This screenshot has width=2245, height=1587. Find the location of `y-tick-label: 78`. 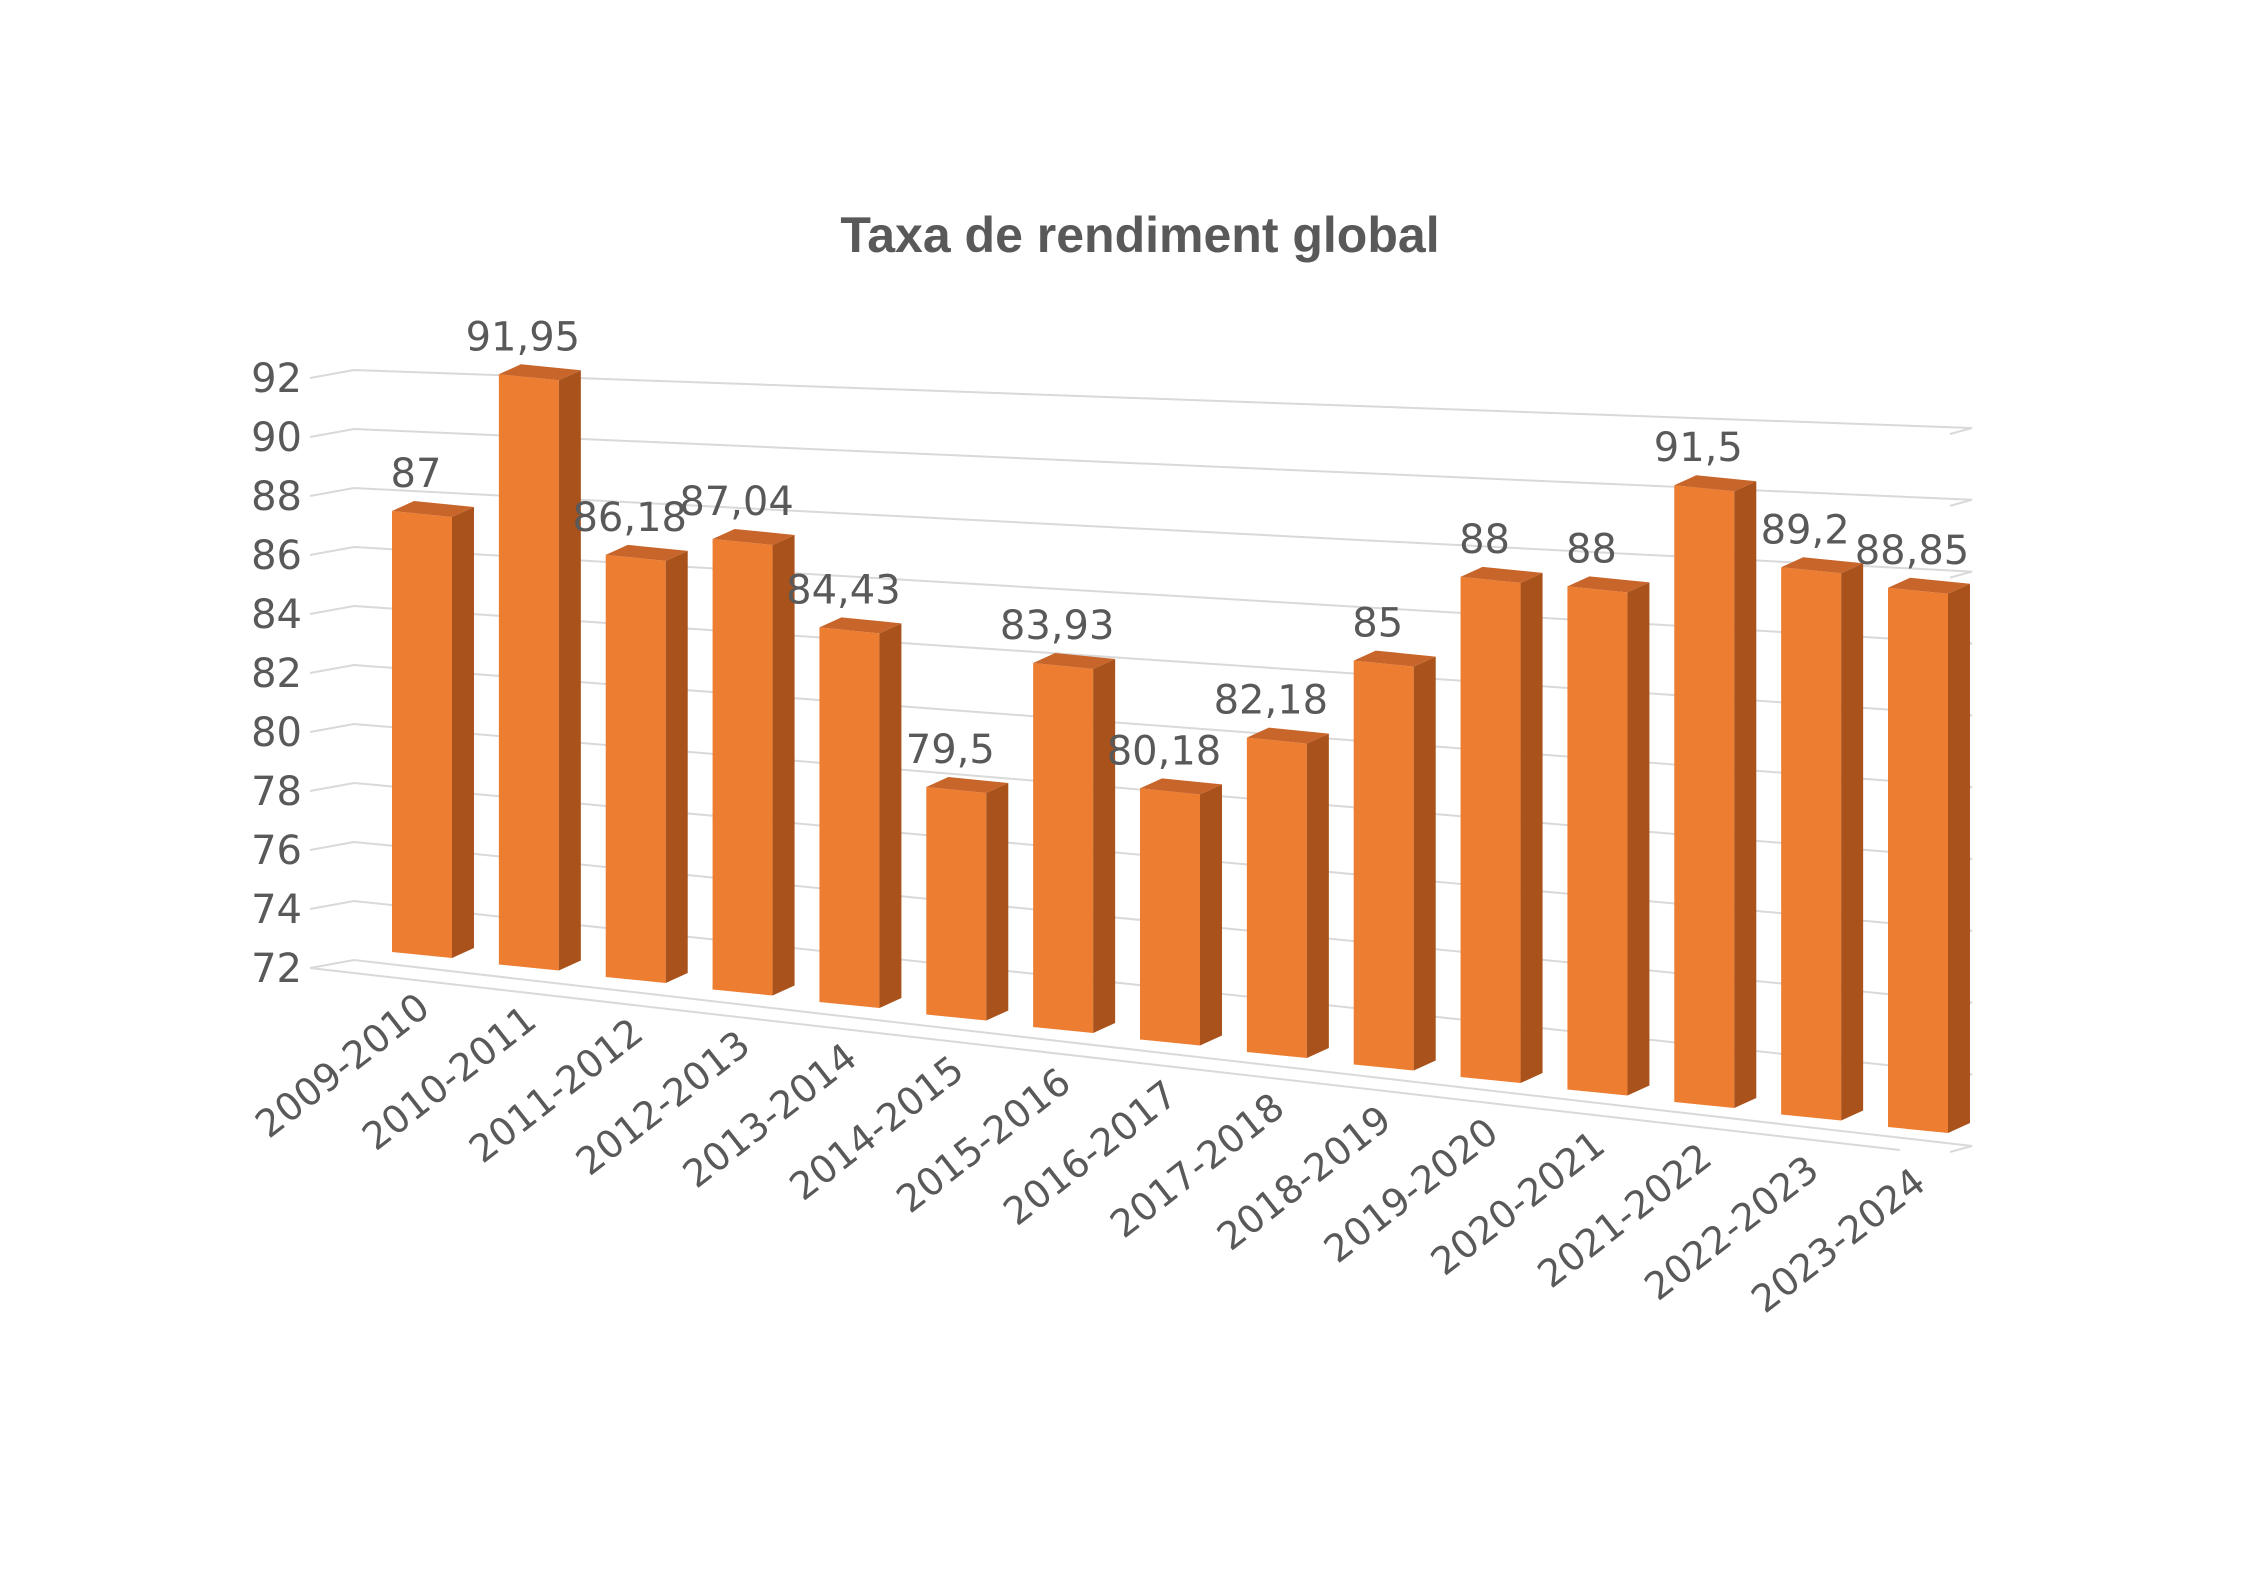

y-tick-label: 78 is located at coordinates (276, 792).